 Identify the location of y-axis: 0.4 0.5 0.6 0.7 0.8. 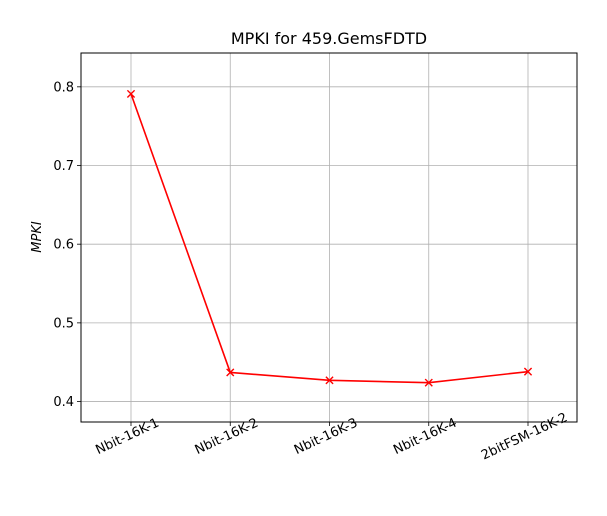
(67, 245).